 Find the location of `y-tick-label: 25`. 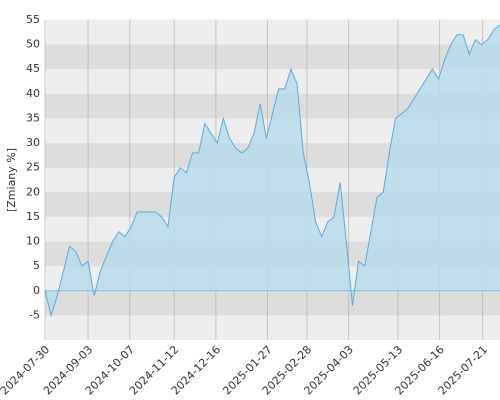

y-tick-label: 25 is located at coordinates (33, 167).